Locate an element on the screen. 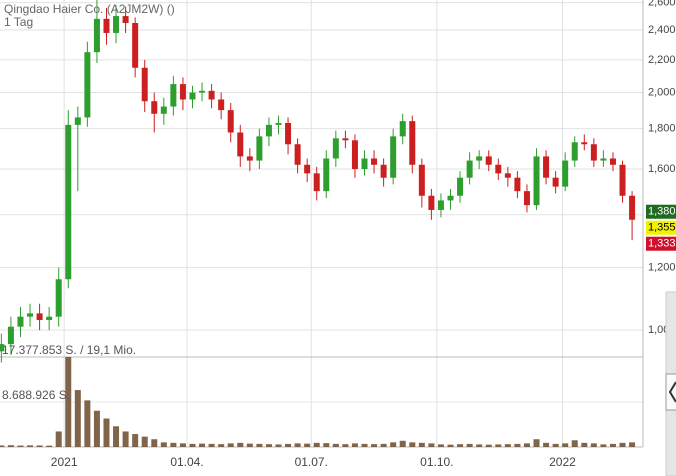 The height and width of the screenshot is (476, 676). price-badge-label: 1,333 is located at coordinates (662, 244).